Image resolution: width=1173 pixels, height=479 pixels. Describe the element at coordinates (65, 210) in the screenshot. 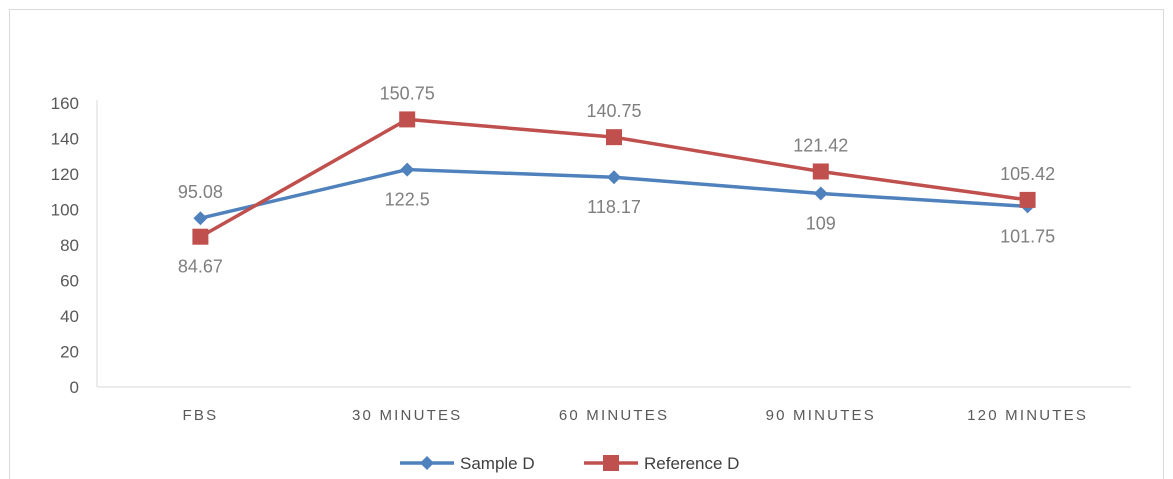

I see `y-tick-label: 100` at that location.